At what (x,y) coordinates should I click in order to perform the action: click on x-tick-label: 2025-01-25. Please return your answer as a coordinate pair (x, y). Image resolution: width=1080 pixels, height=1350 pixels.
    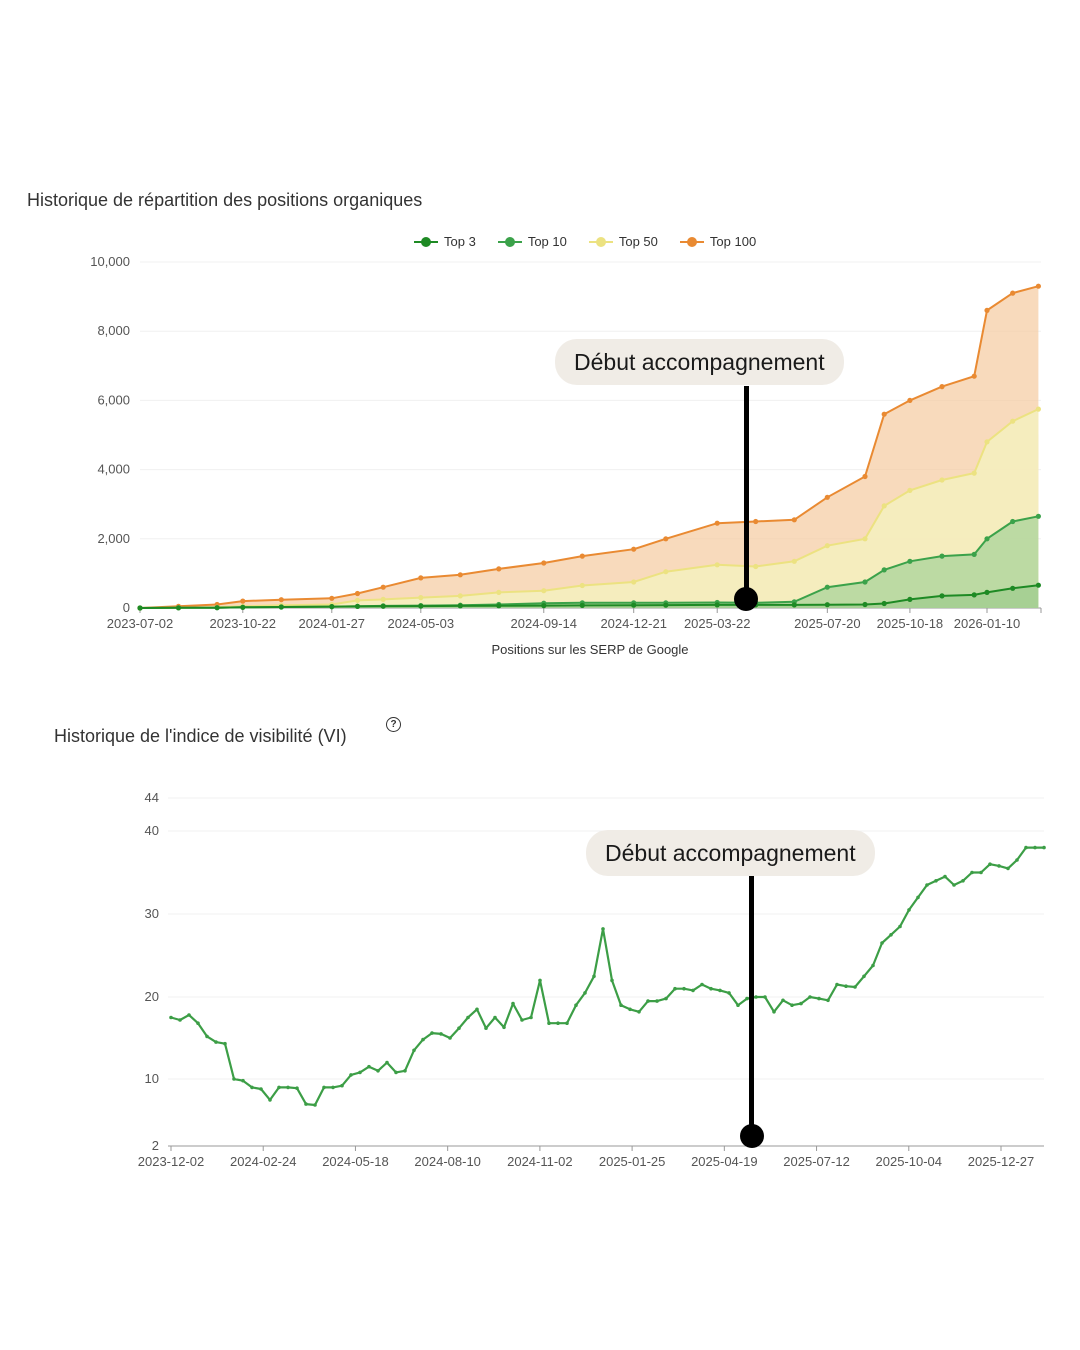
    Looking at the image, I should click on (632, 1161).